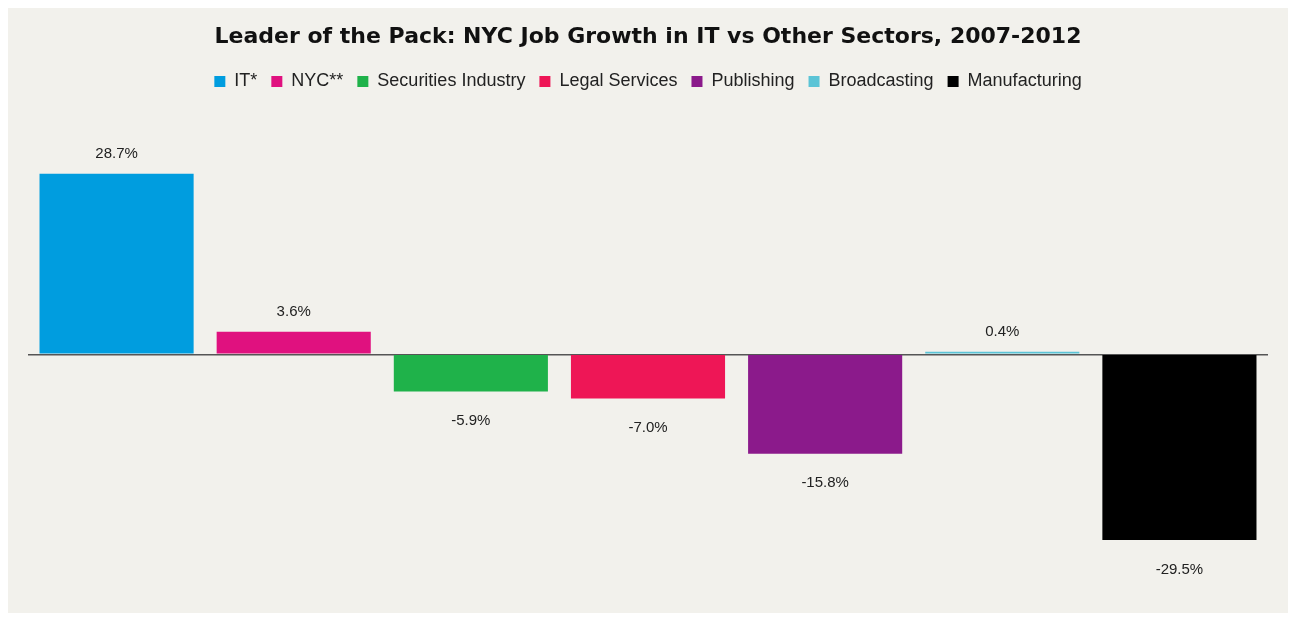  What do you see at coordinates (881, 80) in the screenshot?
I see `legend-label: Broadcasting` at bounding box center [881, 80].